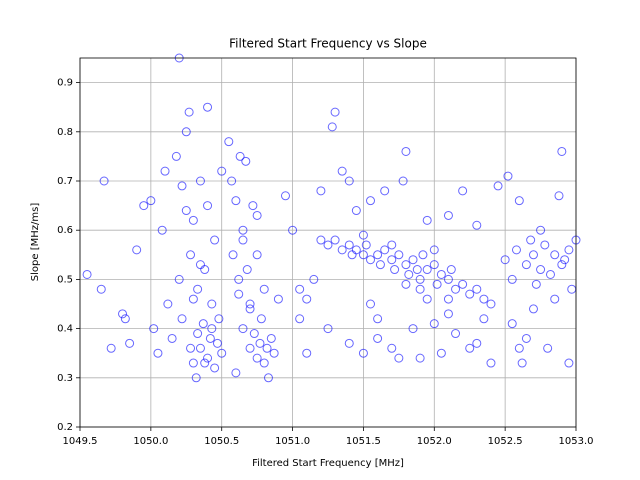 This screenshot has width=640, height=480. Describe the element at coordinates (65, 378) in the screenshot. I see `y-tick-label: 0.3` at that location.